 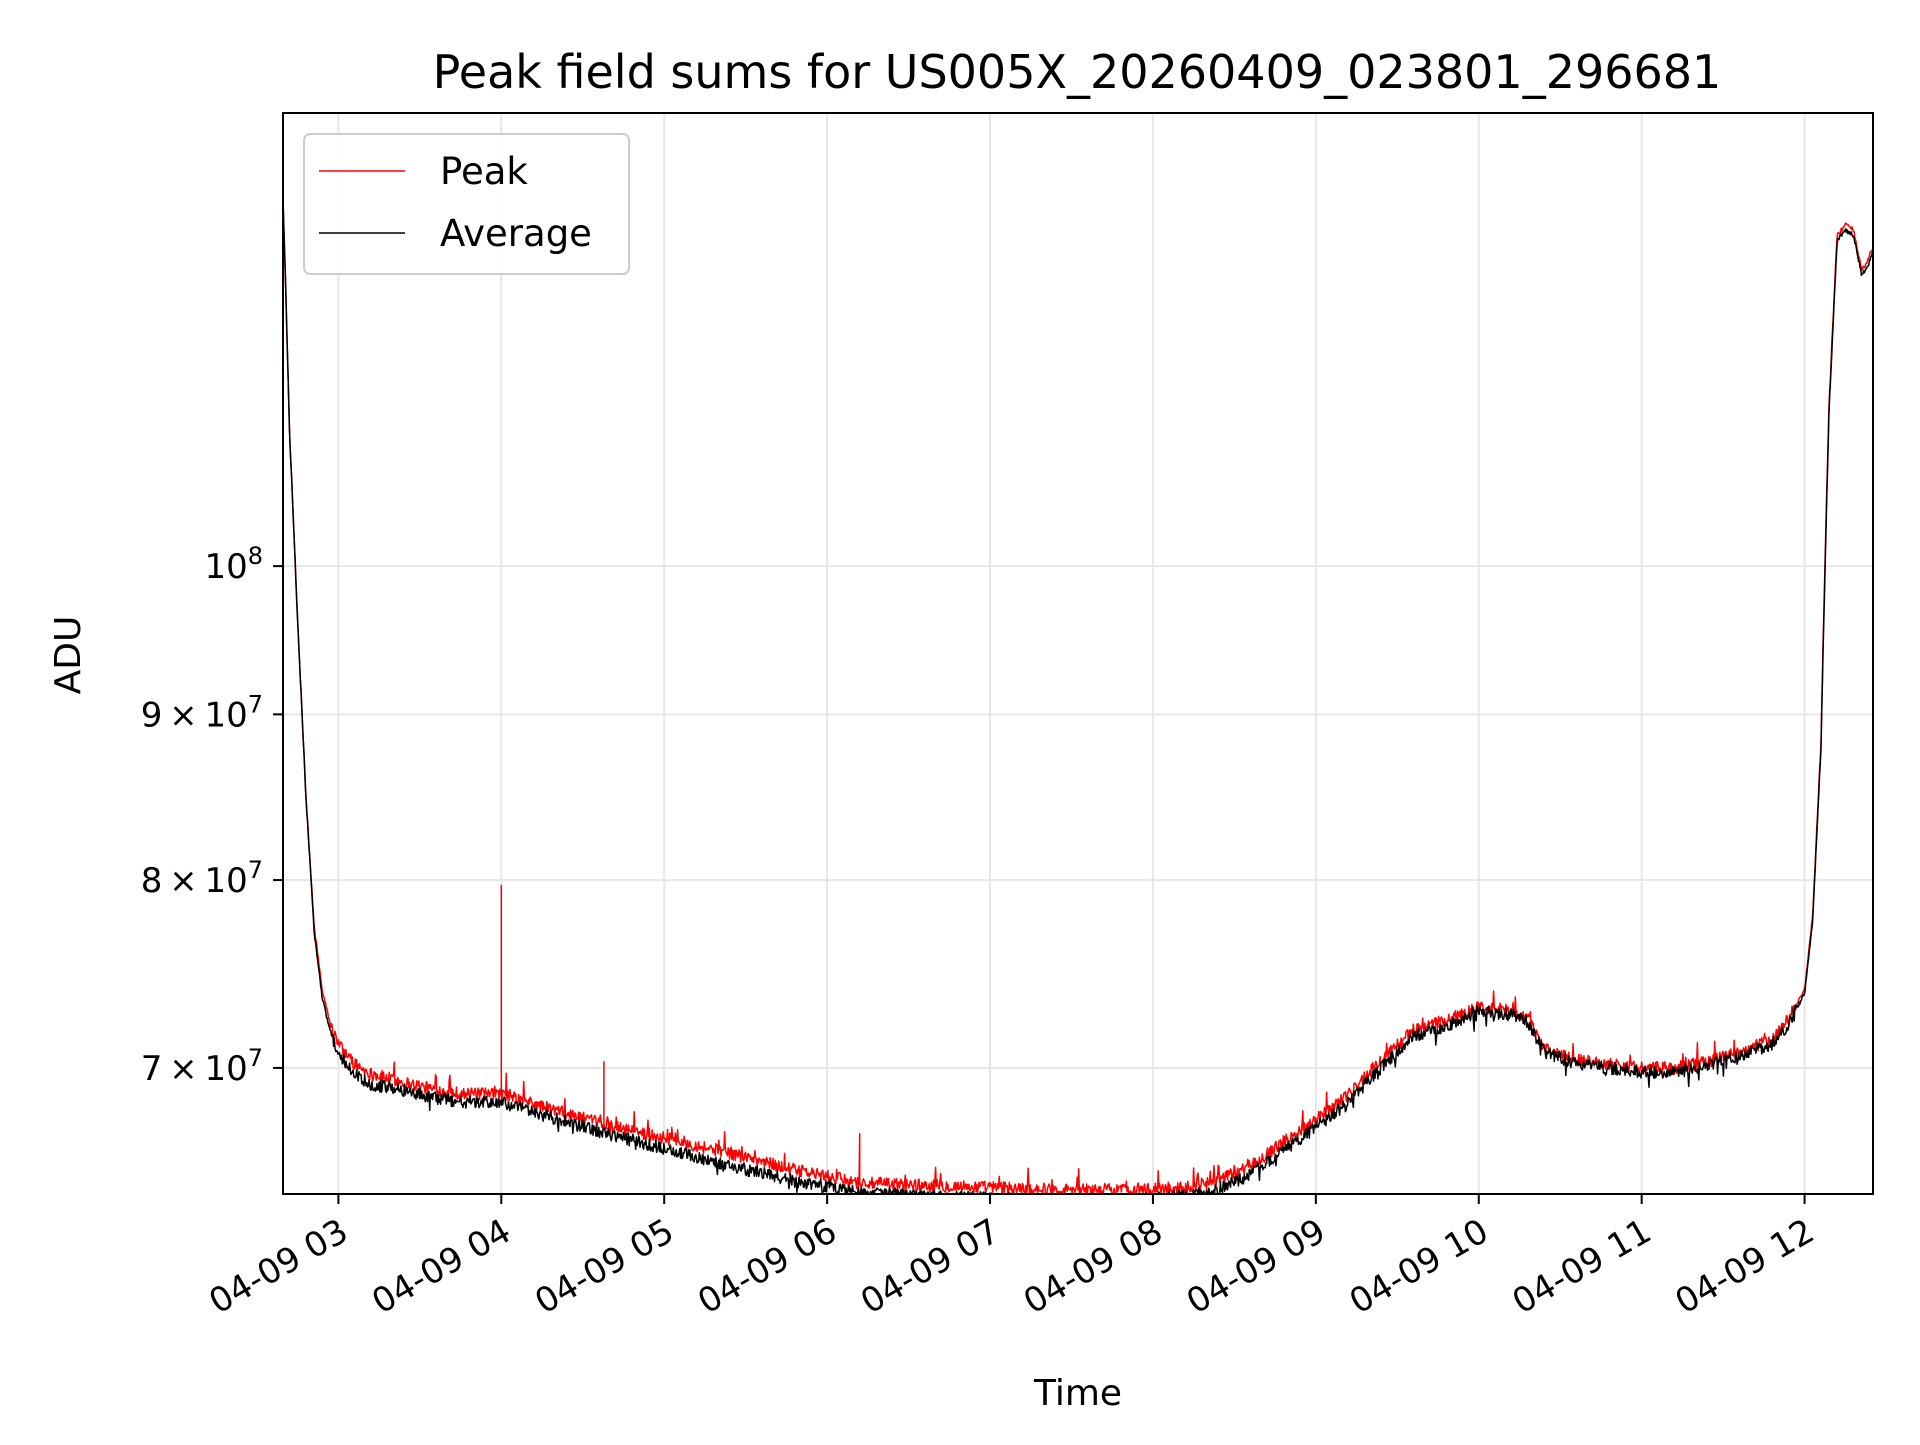 What do you see at coordinates (233, 564) in the screenshot?
I see `y-tick-label: 108` at bounding box center [233, 564].